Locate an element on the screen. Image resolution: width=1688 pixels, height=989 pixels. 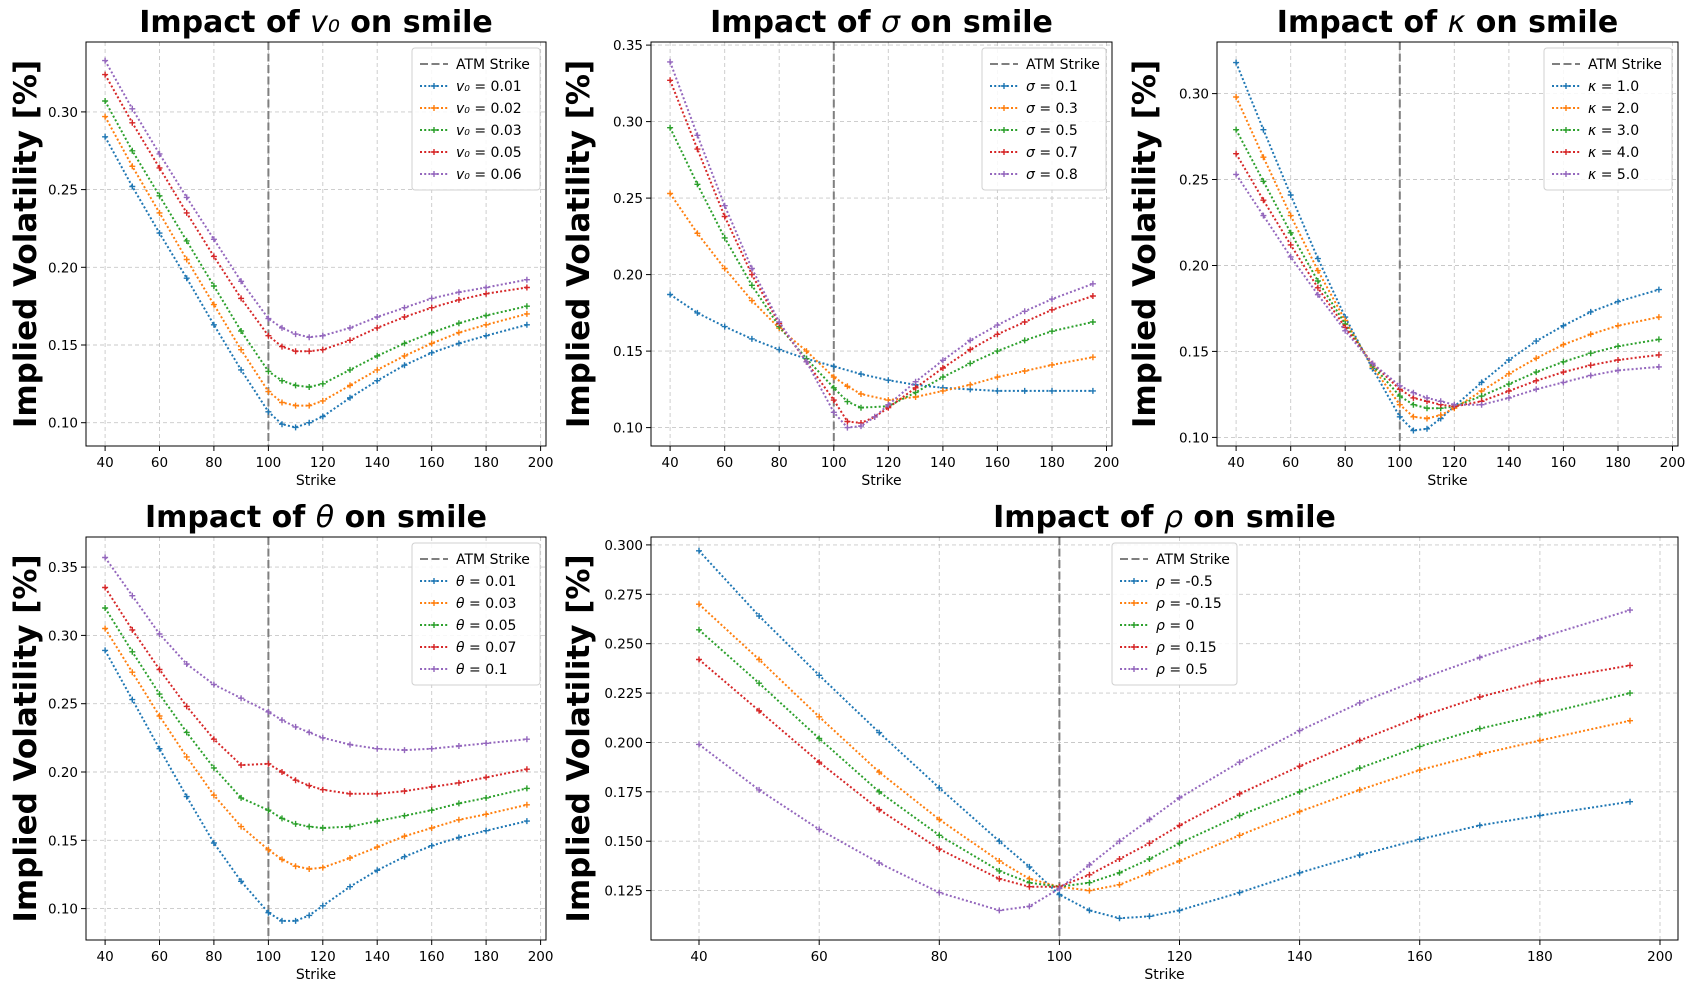
legend-label: θ = 0.05 is located at coordinates (486, 626).